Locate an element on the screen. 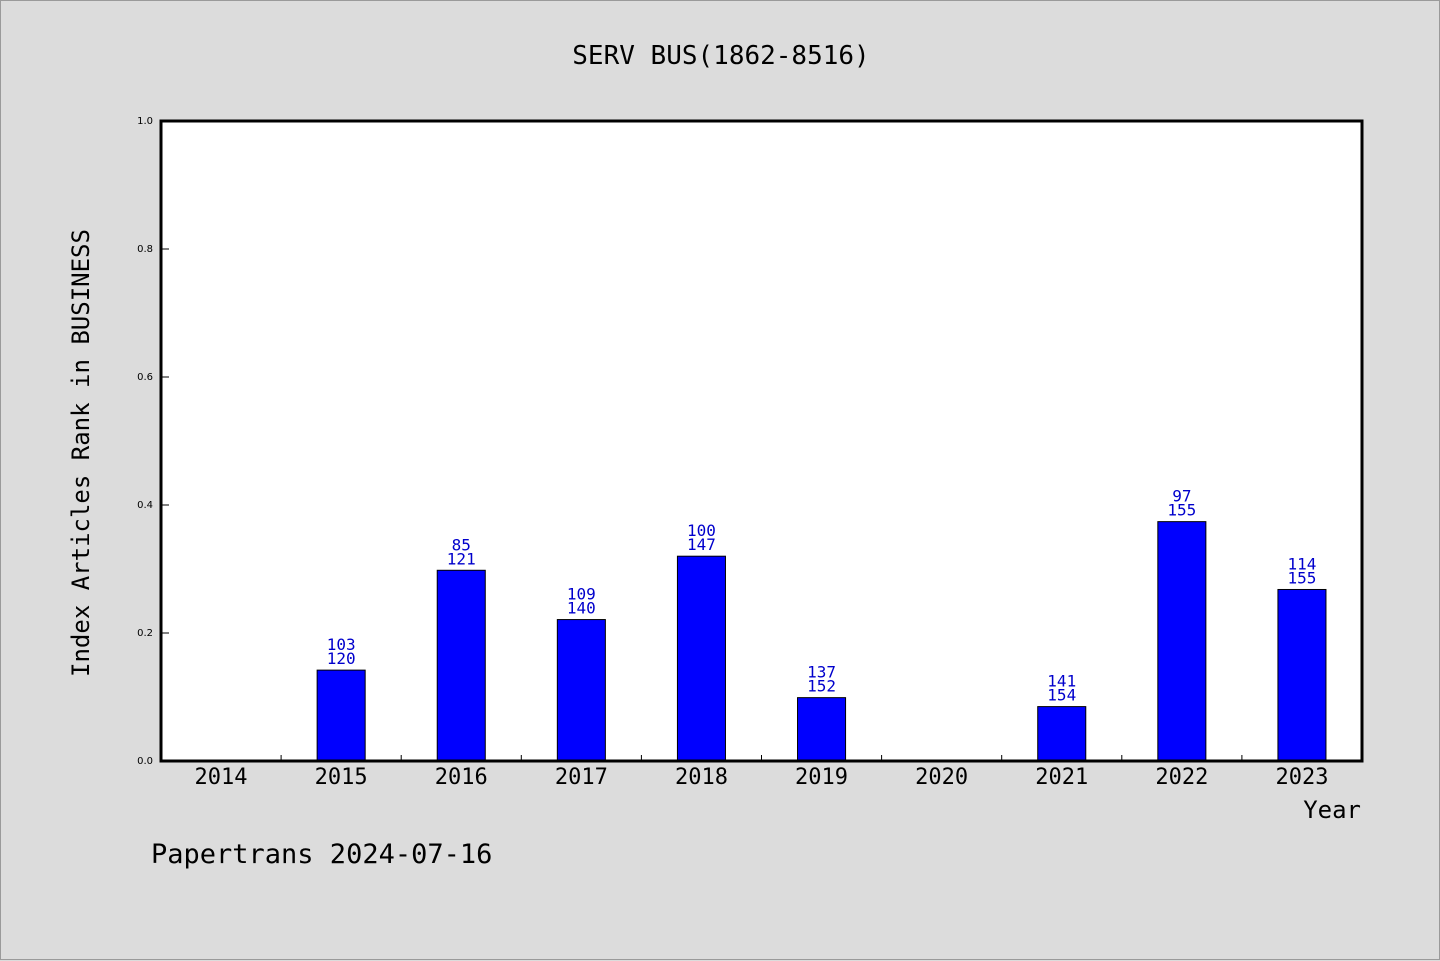 Image resolution: width=1440 pixels, height=961 pixels. bar-label-bottom: 121 is located at coordinates (461, 558).